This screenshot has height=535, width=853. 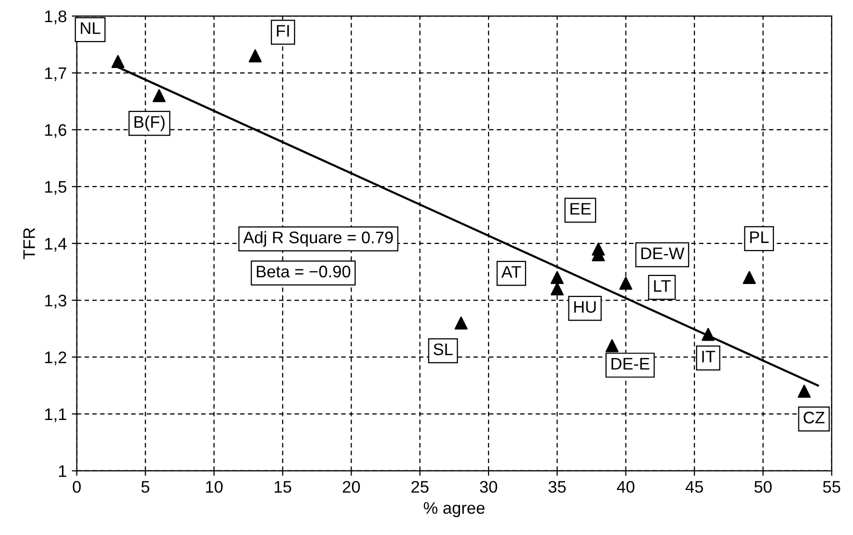 What do you see at coordinates (55, 415) in the screenshot?
I see `y-tick-label: 1,1` at bounding box center [55, 415].